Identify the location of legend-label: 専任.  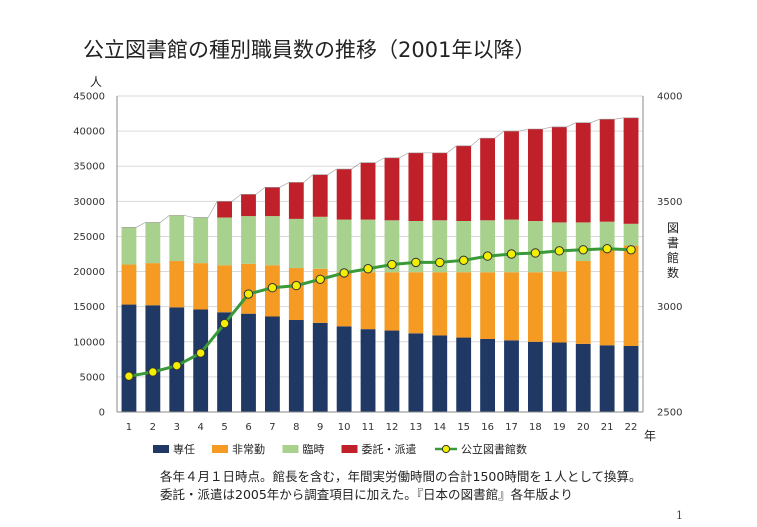
(184, 449).